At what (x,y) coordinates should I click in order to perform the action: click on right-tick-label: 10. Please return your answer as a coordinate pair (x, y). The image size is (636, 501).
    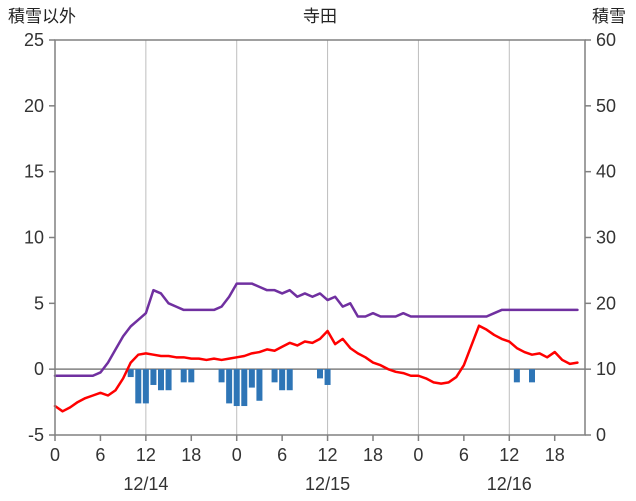
    Looking at the image, I should click on (606, 369).